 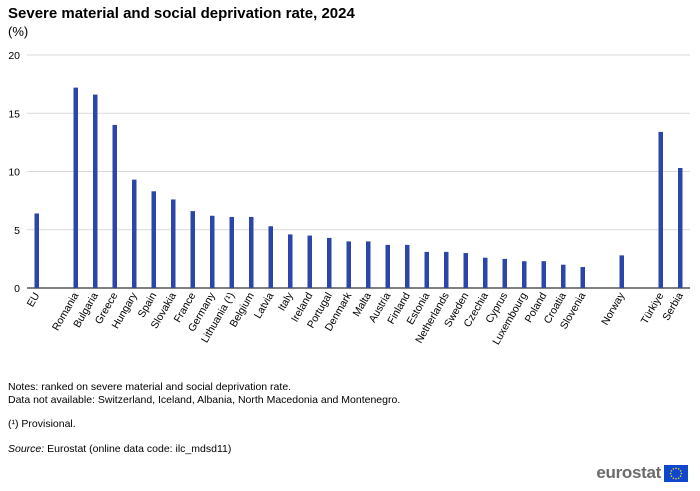 I want to click on x-tick-label: Latvia, so click(x=264, y=305).